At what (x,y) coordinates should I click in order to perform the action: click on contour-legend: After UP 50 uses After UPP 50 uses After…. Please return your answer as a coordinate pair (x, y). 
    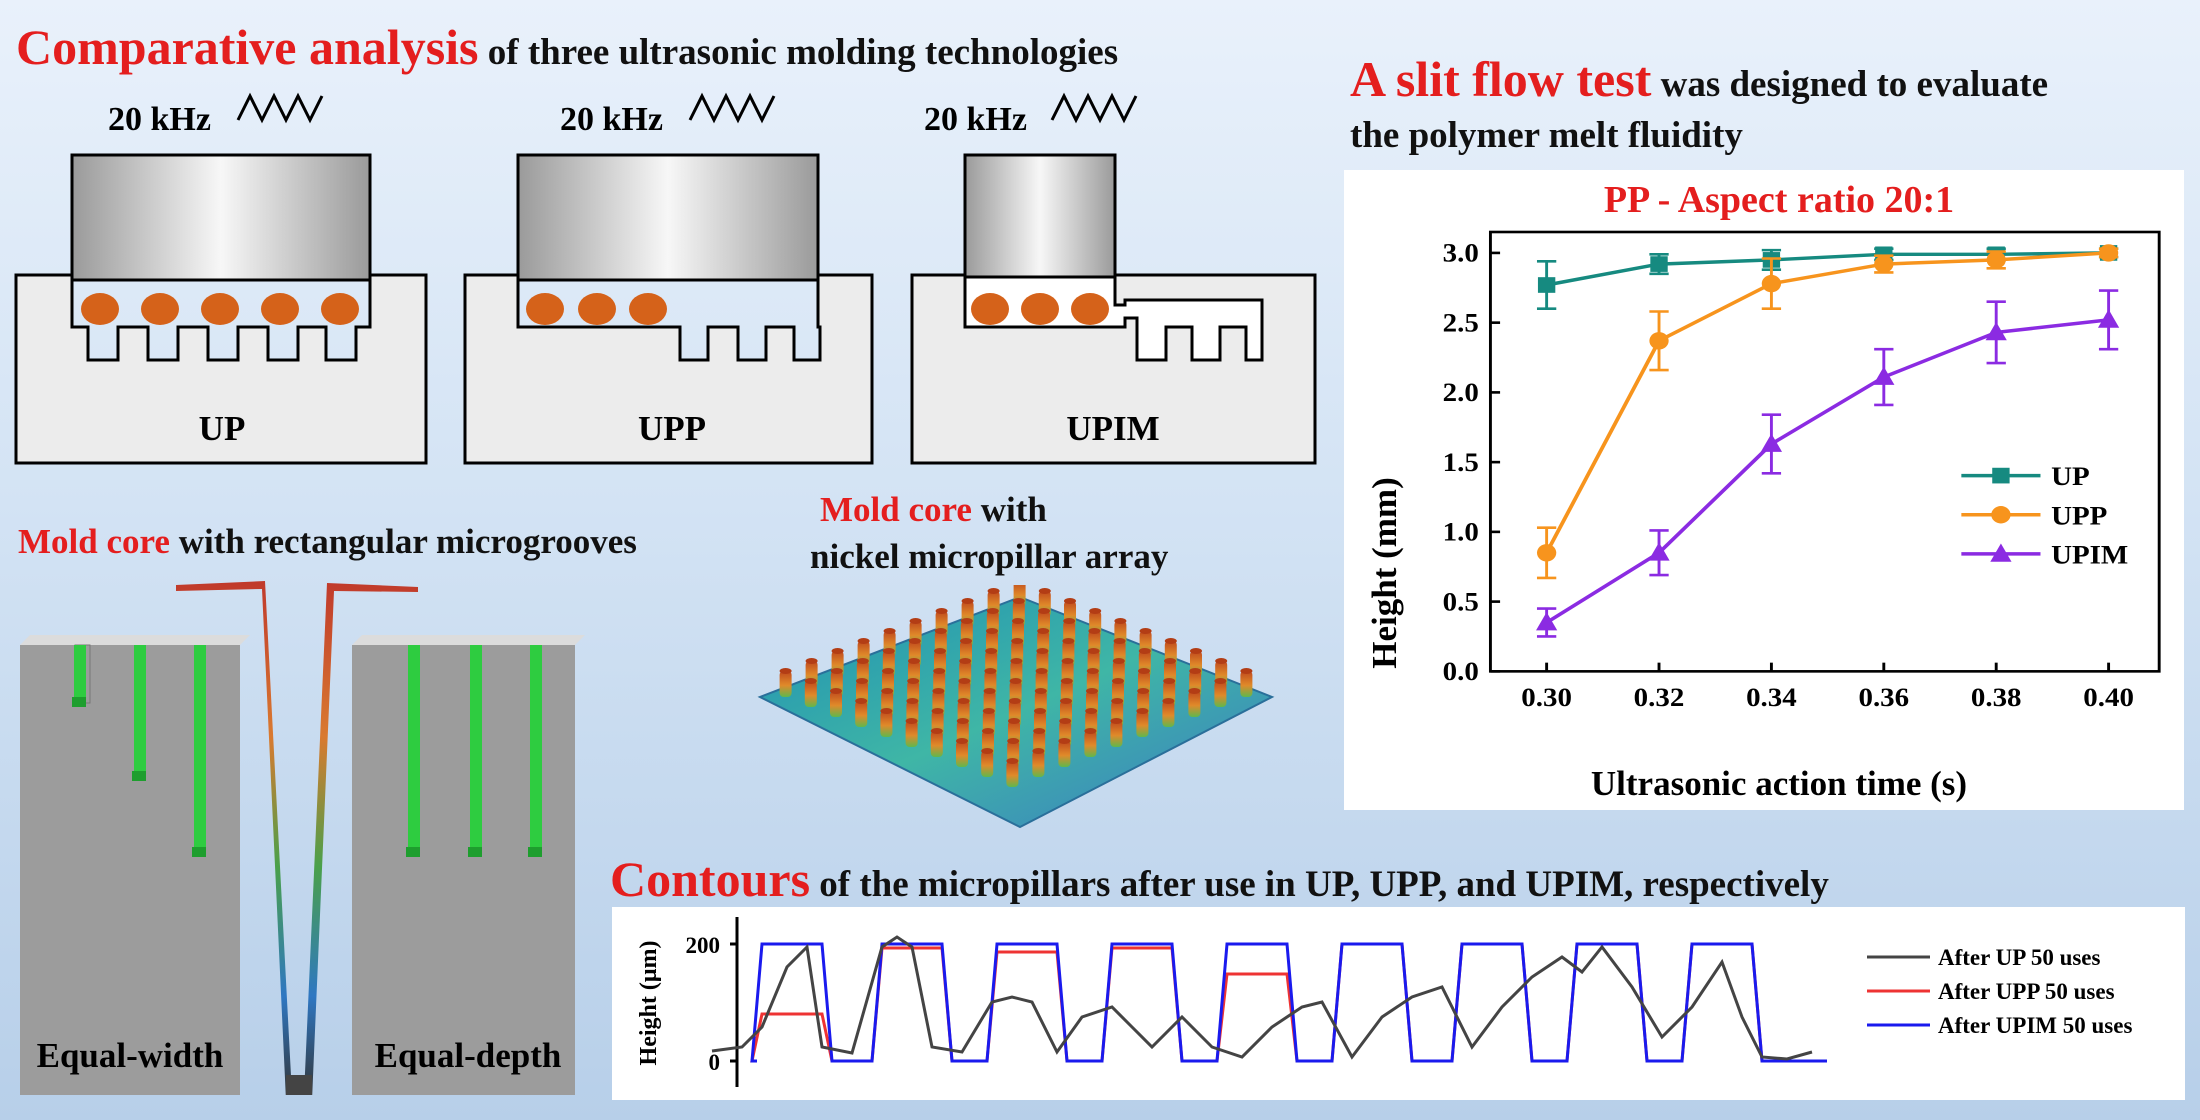
    Looking at the image, I should click on (1999, 991).